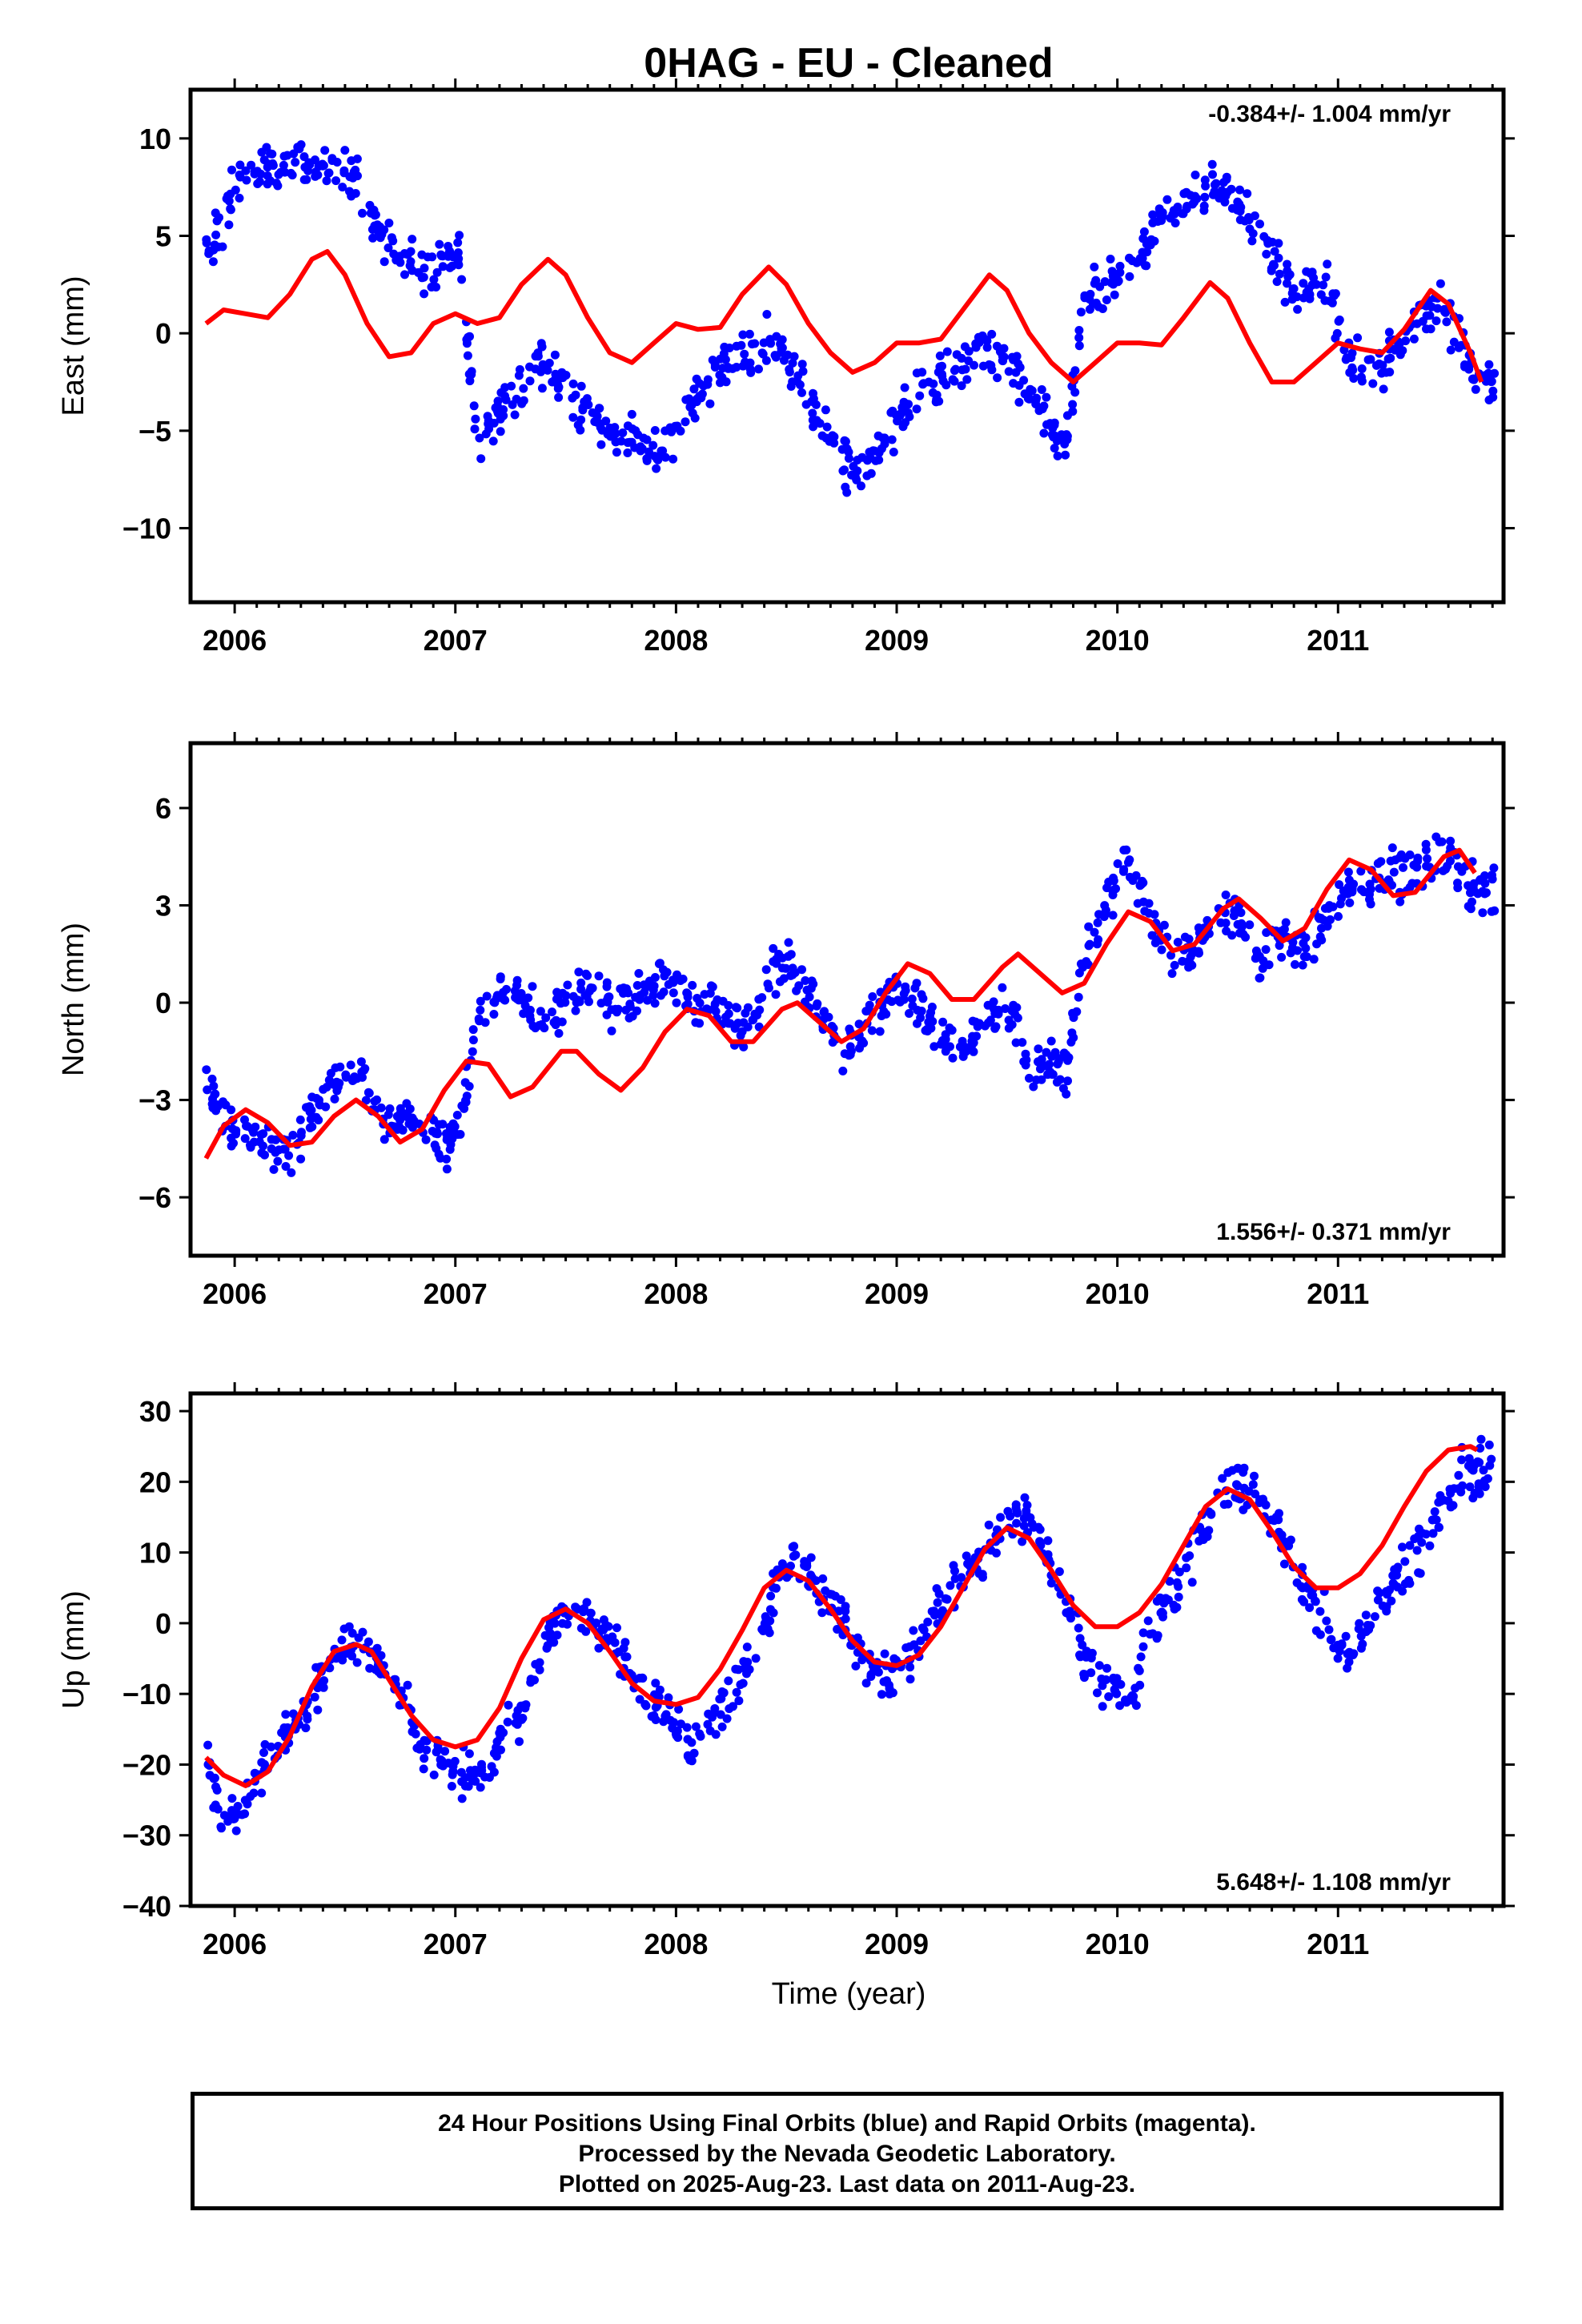 Image resolution: width=1582 pixels, height=2324 pixels. What do you see at coordinates (74, 345) in the screenshot?
I see `y-axis-title: East (mm)` at bounding box center [74, 345].